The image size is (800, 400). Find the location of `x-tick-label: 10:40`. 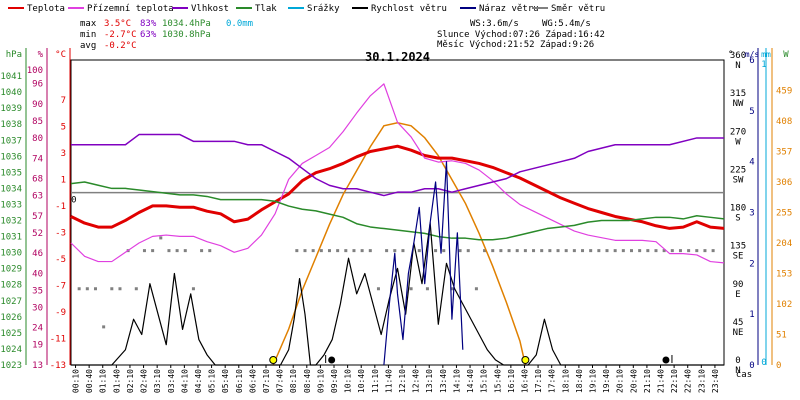

x-tick-label: 10:40 is located at coordinates (361, 381).